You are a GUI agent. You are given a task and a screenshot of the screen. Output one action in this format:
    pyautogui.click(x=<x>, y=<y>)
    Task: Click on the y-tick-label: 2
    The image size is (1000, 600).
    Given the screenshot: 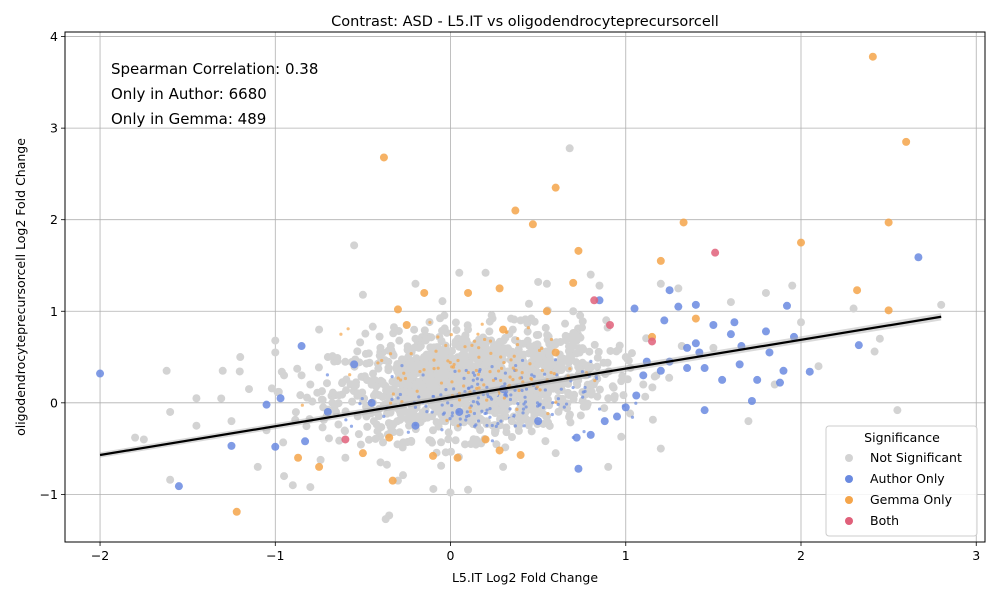 What is the action you would take?
    pyautogui.click(x=54, y=219)
    